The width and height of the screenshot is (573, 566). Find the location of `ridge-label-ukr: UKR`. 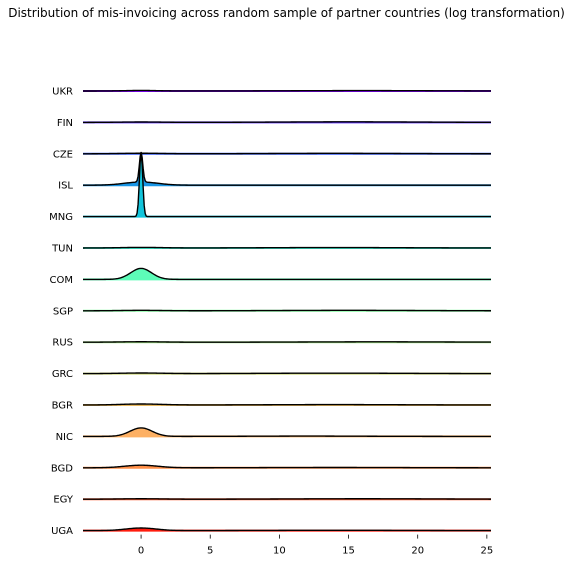

ridge-label-ukr: UKR is located at coordinates (62, 92).